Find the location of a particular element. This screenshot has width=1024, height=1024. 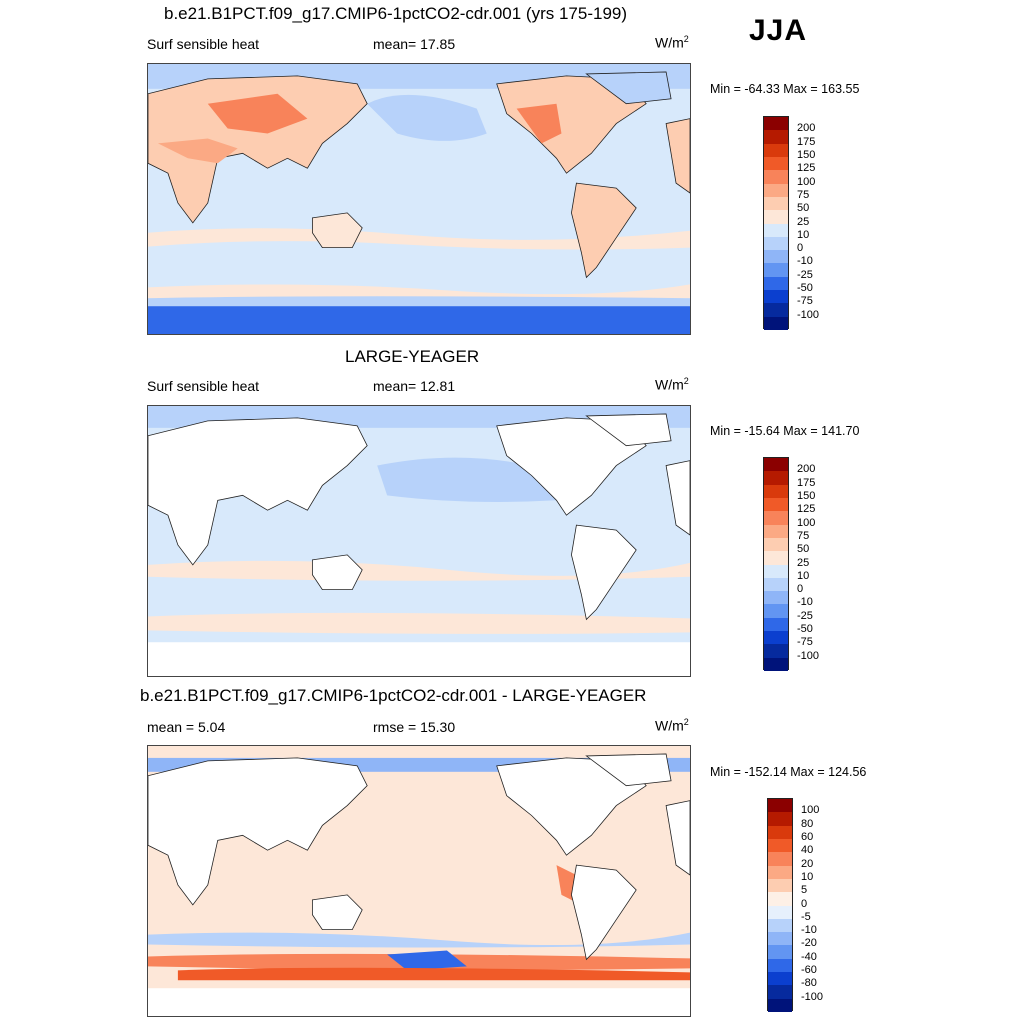

panel1-subtropic-band is located at coordinates (419, 239).